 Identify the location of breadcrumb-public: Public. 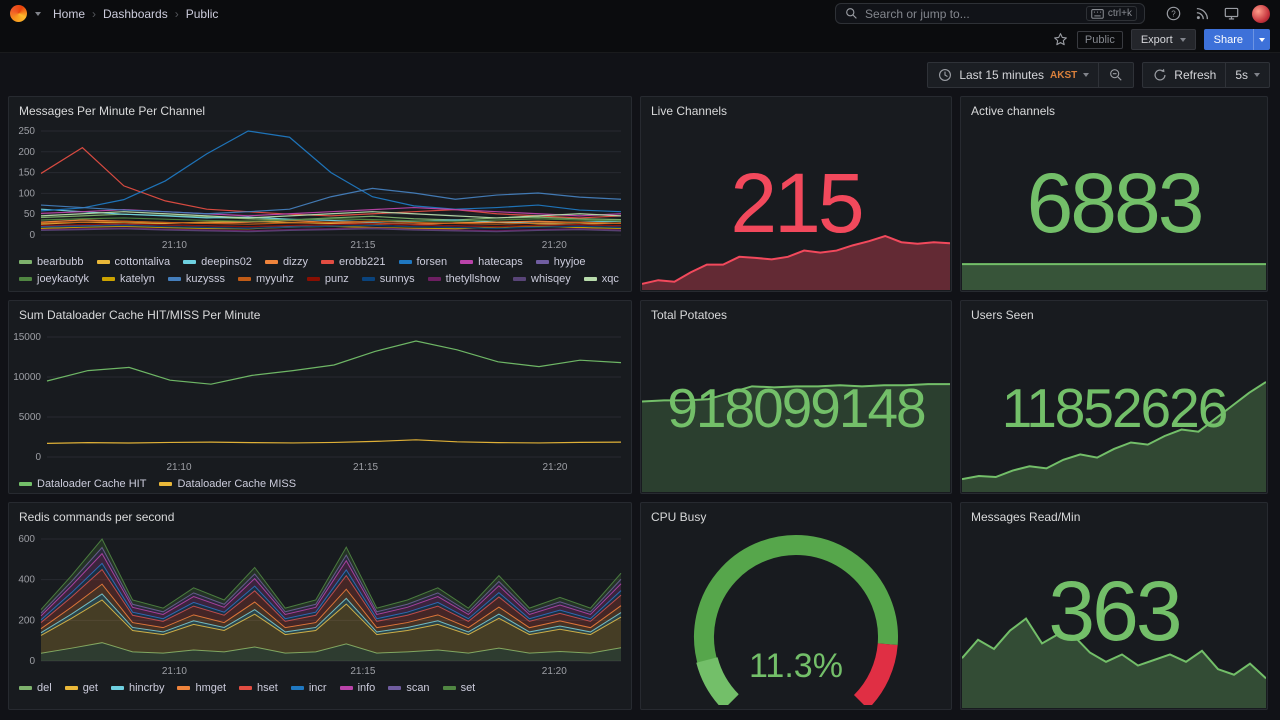
(202, 13).